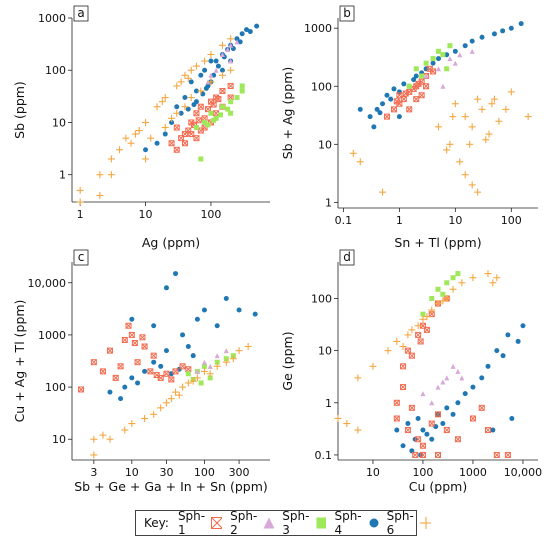 The image size is (550, 542). Describe the element at coordinates (217, 523) in the screenshot. I see `legend-marker-crossed-square-icon` at that location.